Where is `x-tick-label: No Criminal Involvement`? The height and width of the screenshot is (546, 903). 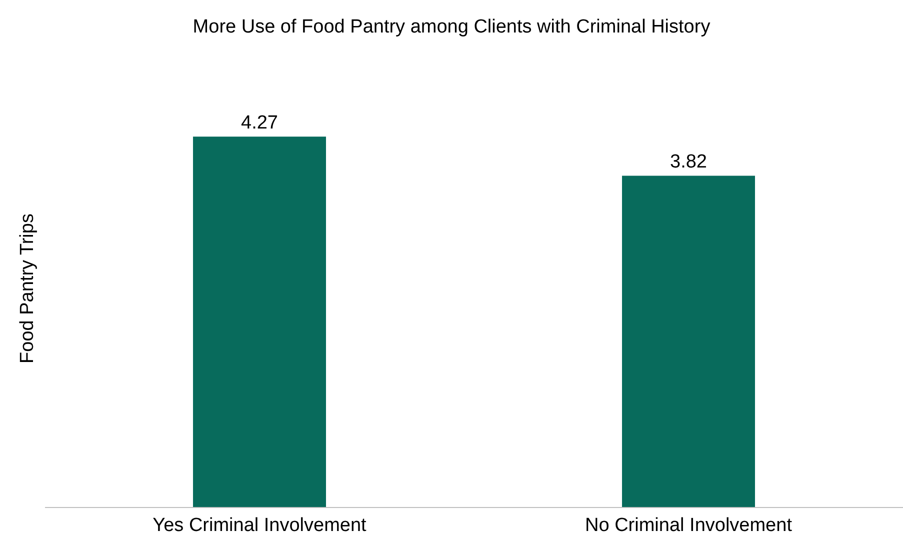 x-tick-label: No Criminal Involvement is located at coordinates (689, 525).